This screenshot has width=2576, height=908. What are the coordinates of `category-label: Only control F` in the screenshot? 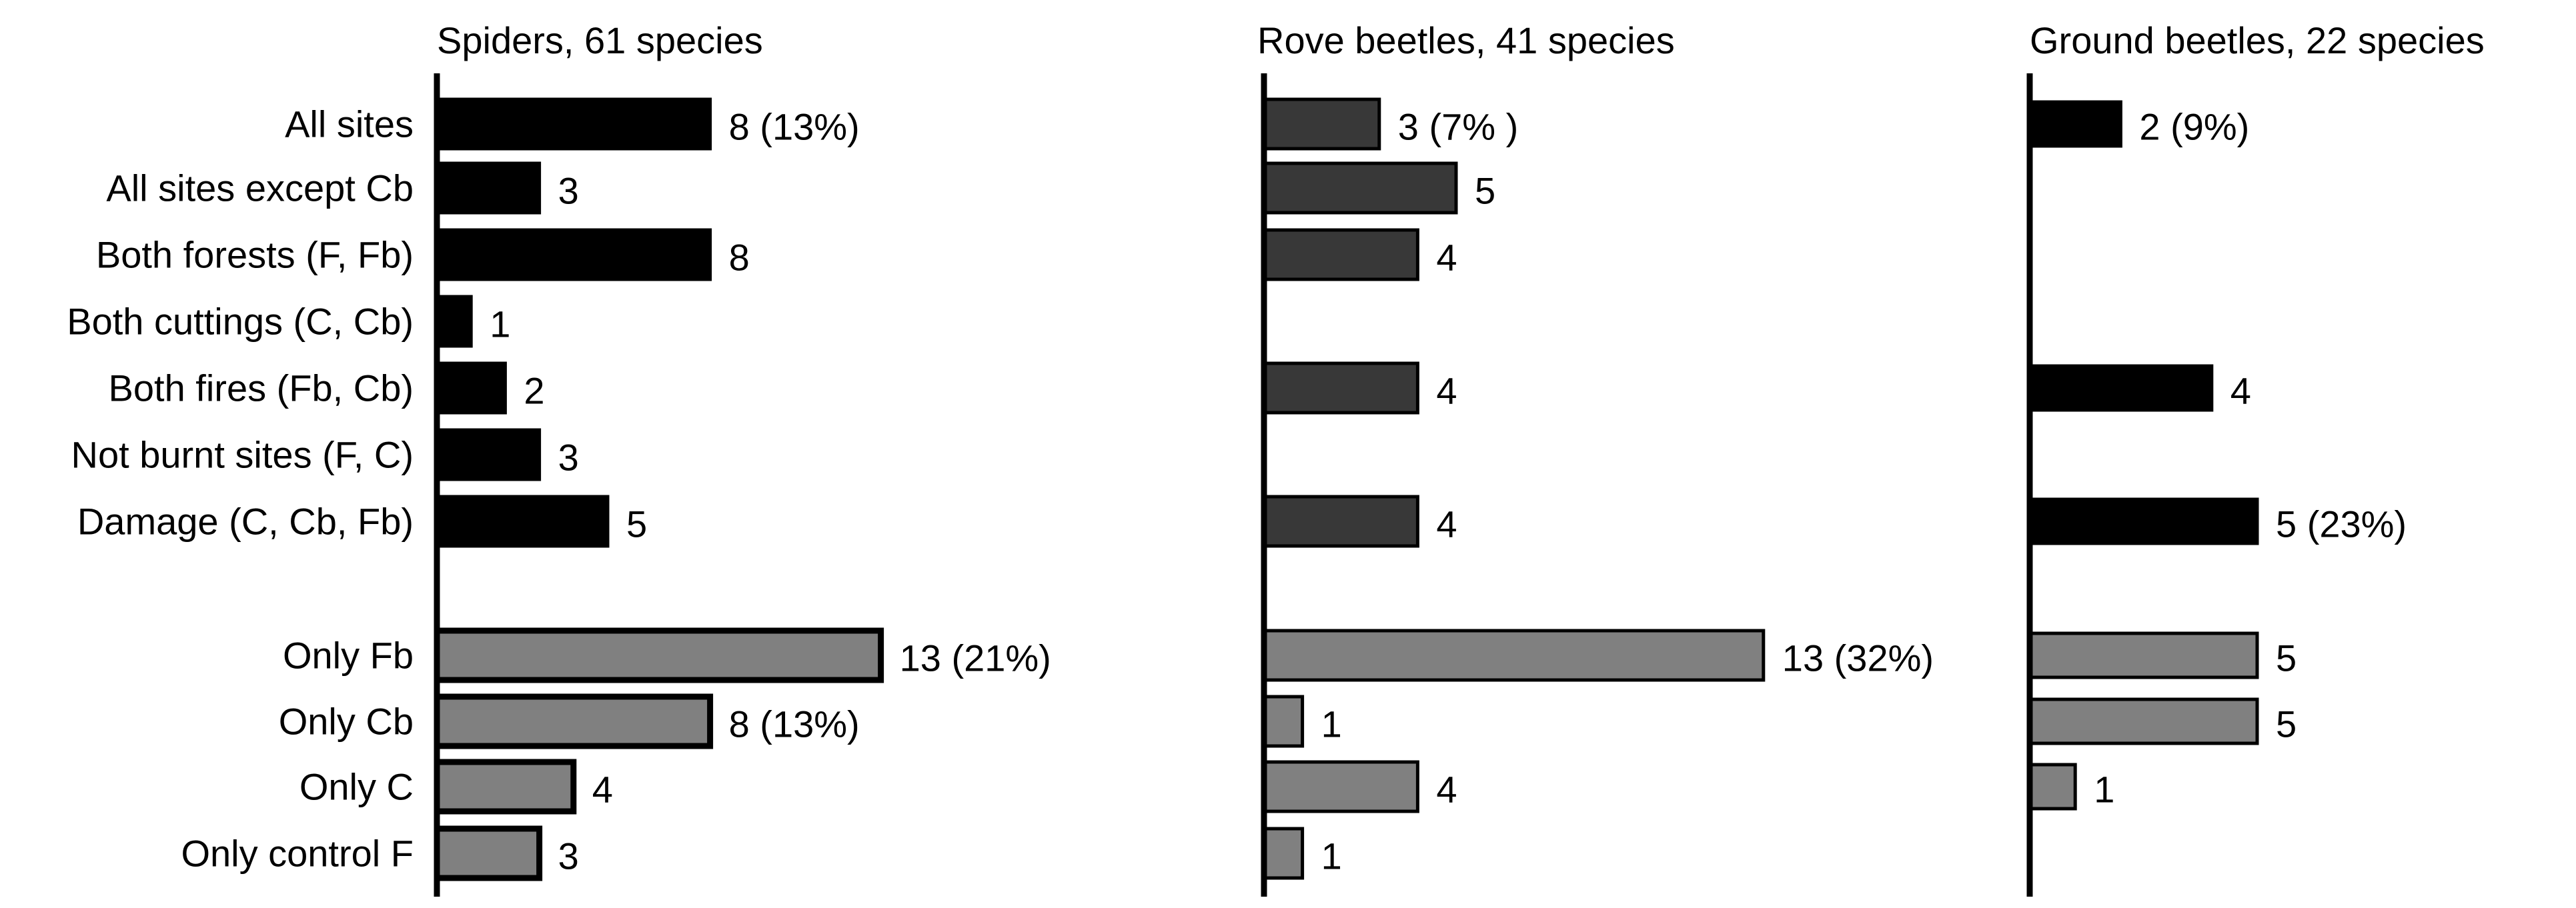 It's located at (297, 854).